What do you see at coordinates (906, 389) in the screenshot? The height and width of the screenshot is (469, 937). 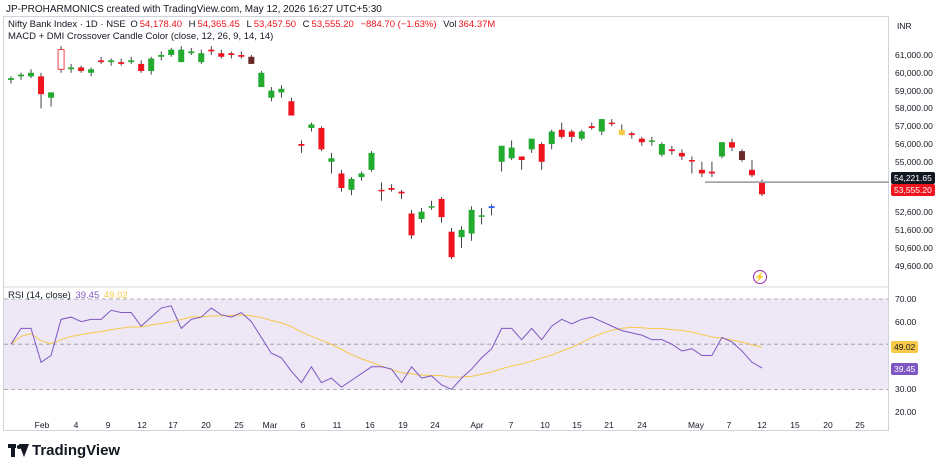 I see `rsi-tick-label: 30.00` at bounding box center [906, 389].